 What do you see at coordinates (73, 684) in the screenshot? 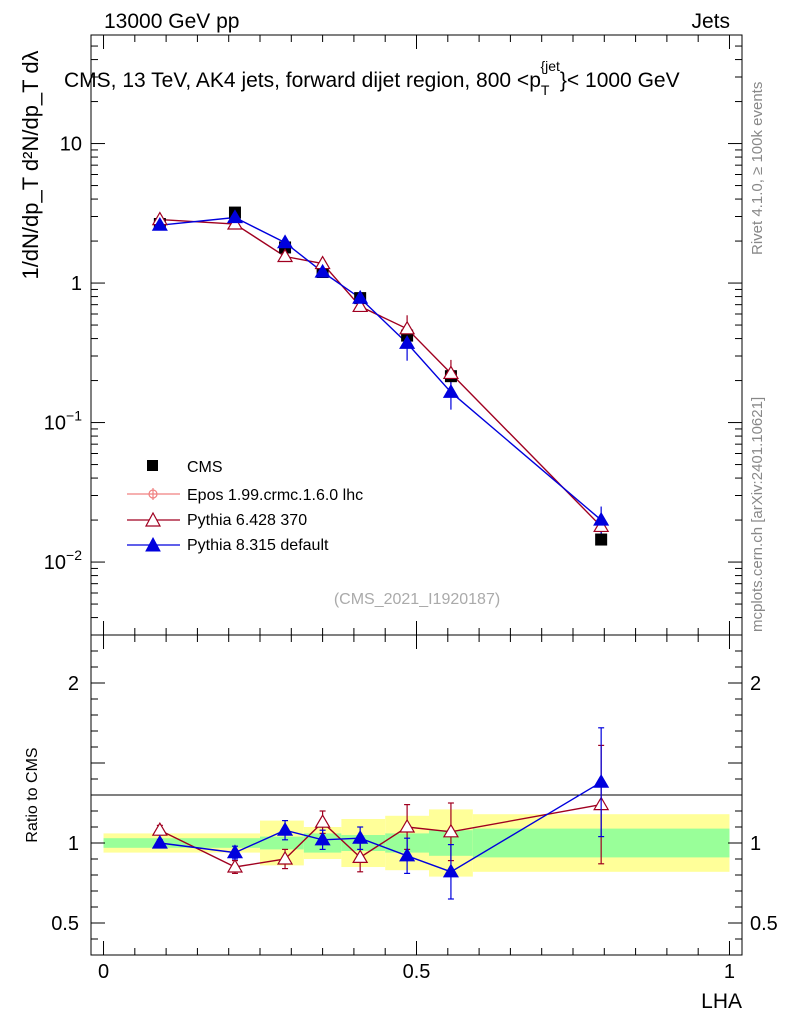
I see `ratio-y-tick-label-left: 2` at bounding box center [73, 684].